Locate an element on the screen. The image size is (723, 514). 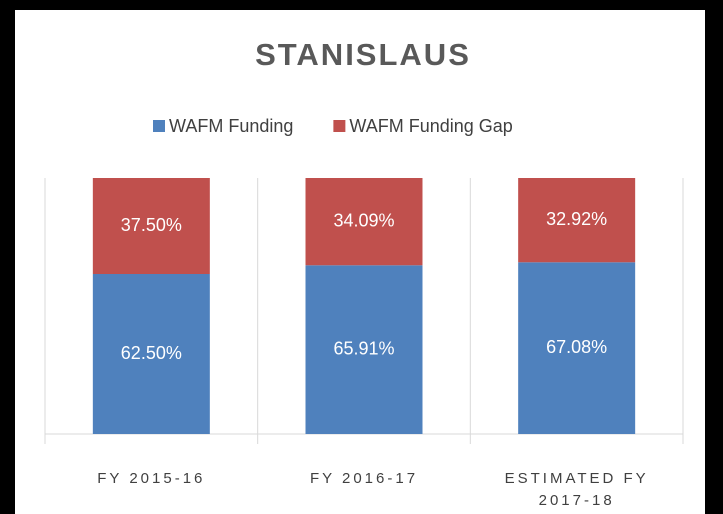
x-tick-label: FY 2016-17 is located at coordinates (364, 478).